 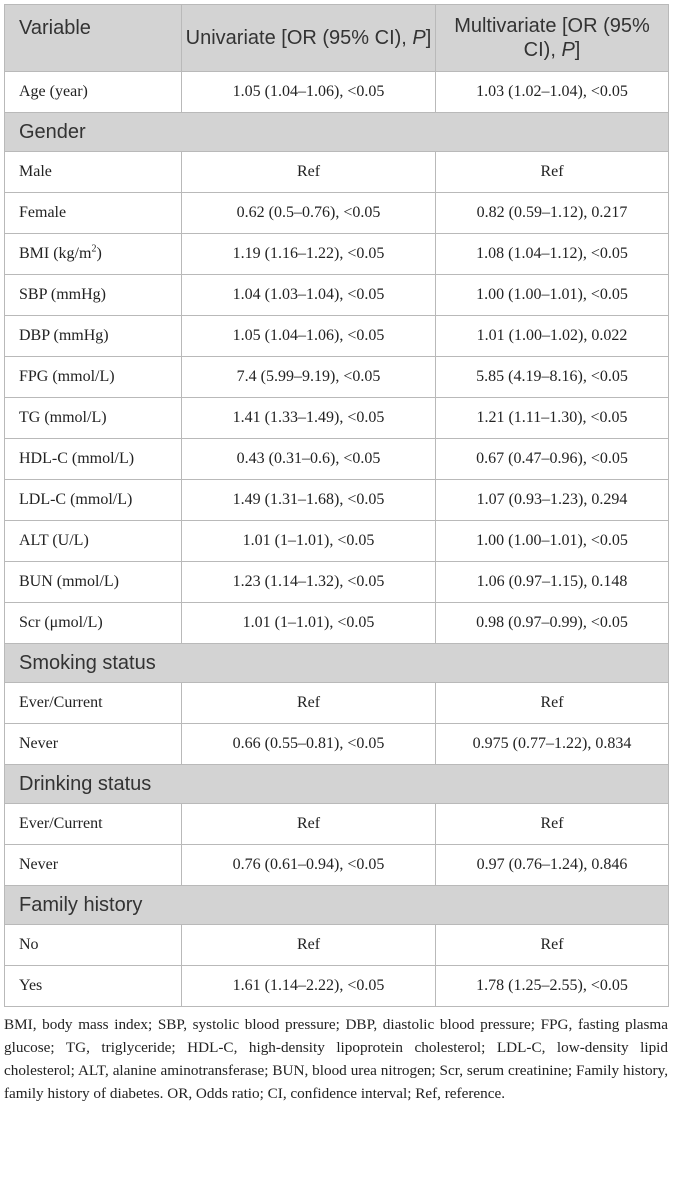 I want to click on row-variable: BMI (kg/m2), so click(x=93, y=254).